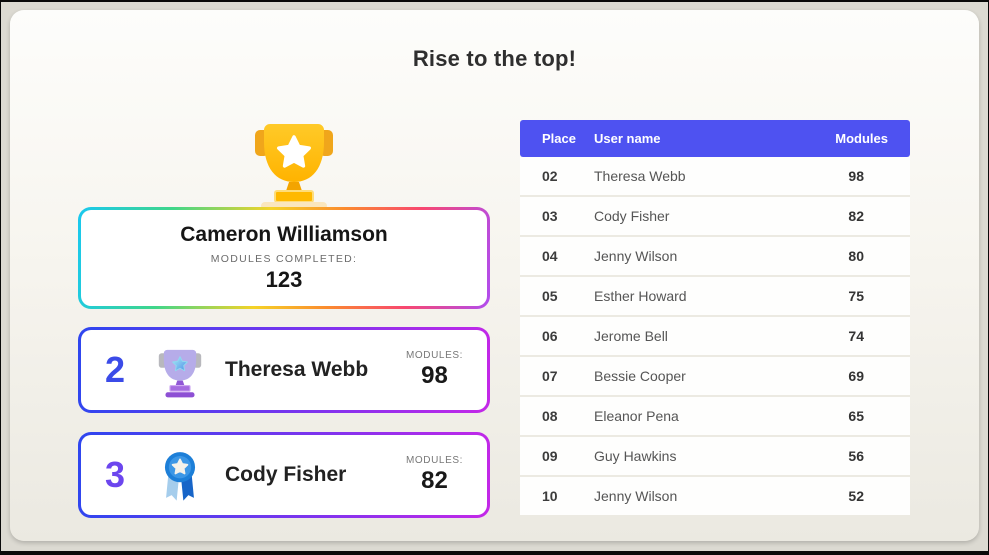 The width and height of the screenshot is (989, 555). I want to click on row-place: 05, so click(550, 296).